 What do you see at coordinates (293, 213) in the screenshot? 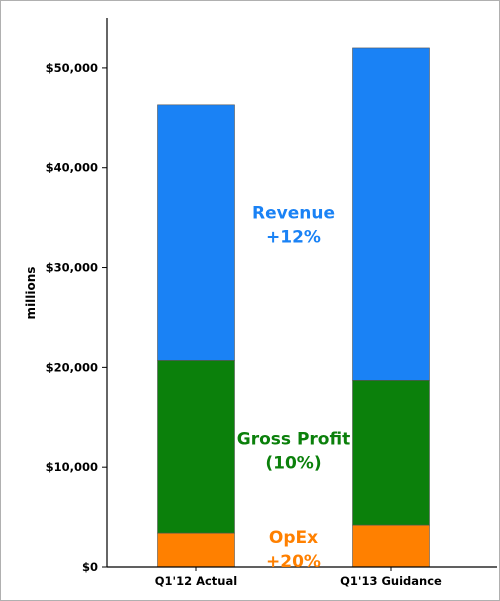
I see `annotation-revenue: Revenue` at bounding box center [293, 213].